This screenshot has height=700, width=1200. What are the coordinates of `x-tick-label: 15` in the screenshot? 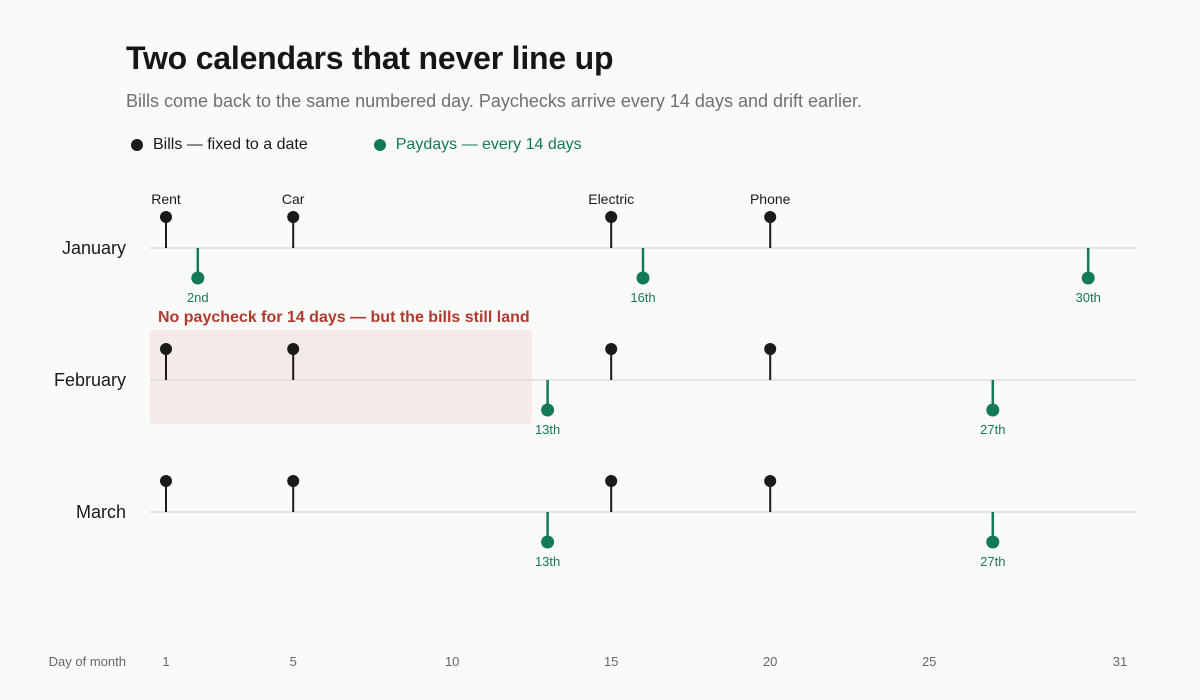 It's located at (611, 661).